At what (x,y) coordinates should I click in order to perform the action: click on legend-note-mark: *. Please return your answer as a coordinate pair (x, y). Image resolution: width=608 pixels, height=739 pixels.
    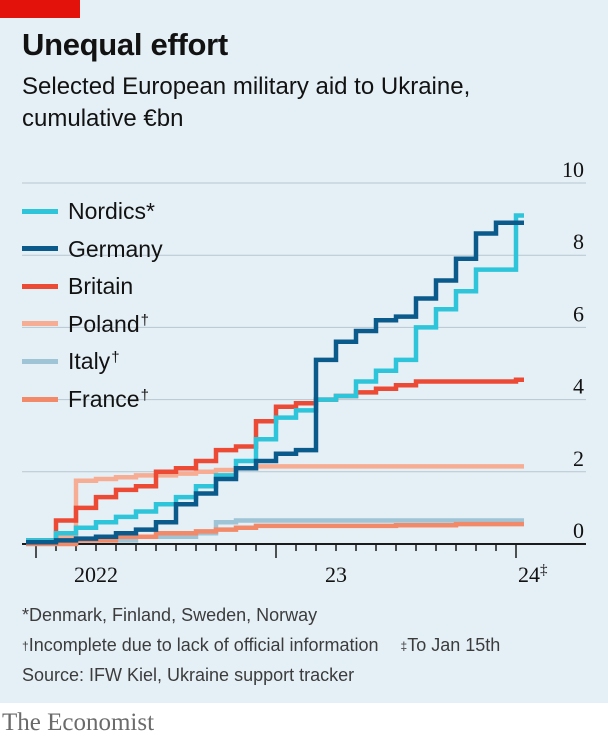
    Looking at the image, I should click on (150, 211).